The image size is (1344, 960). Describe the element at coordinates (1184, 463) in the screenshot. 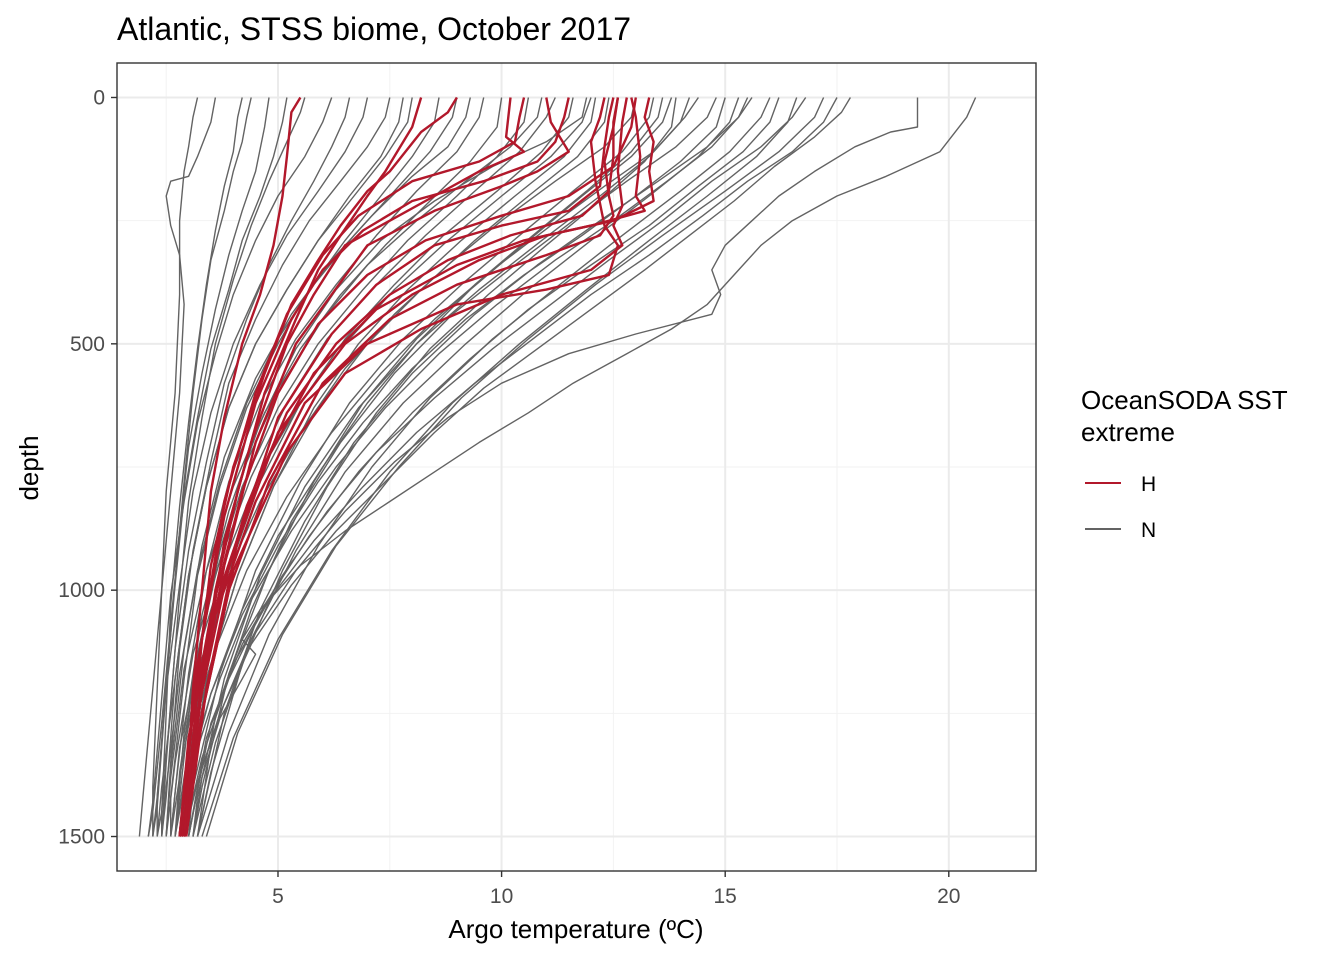

I see `legend: OceanSODA SST extreme H N` at that location.